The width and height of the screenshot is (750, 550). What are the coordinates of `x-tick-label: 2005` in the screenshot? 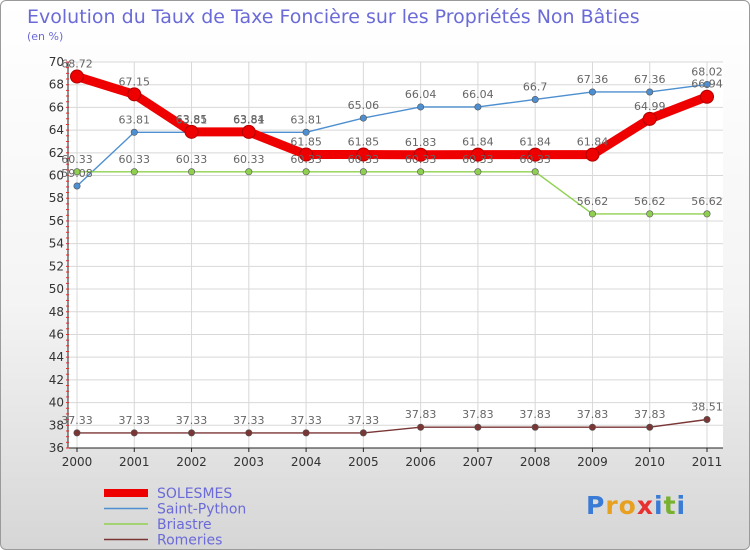 It's located at (363, 462).